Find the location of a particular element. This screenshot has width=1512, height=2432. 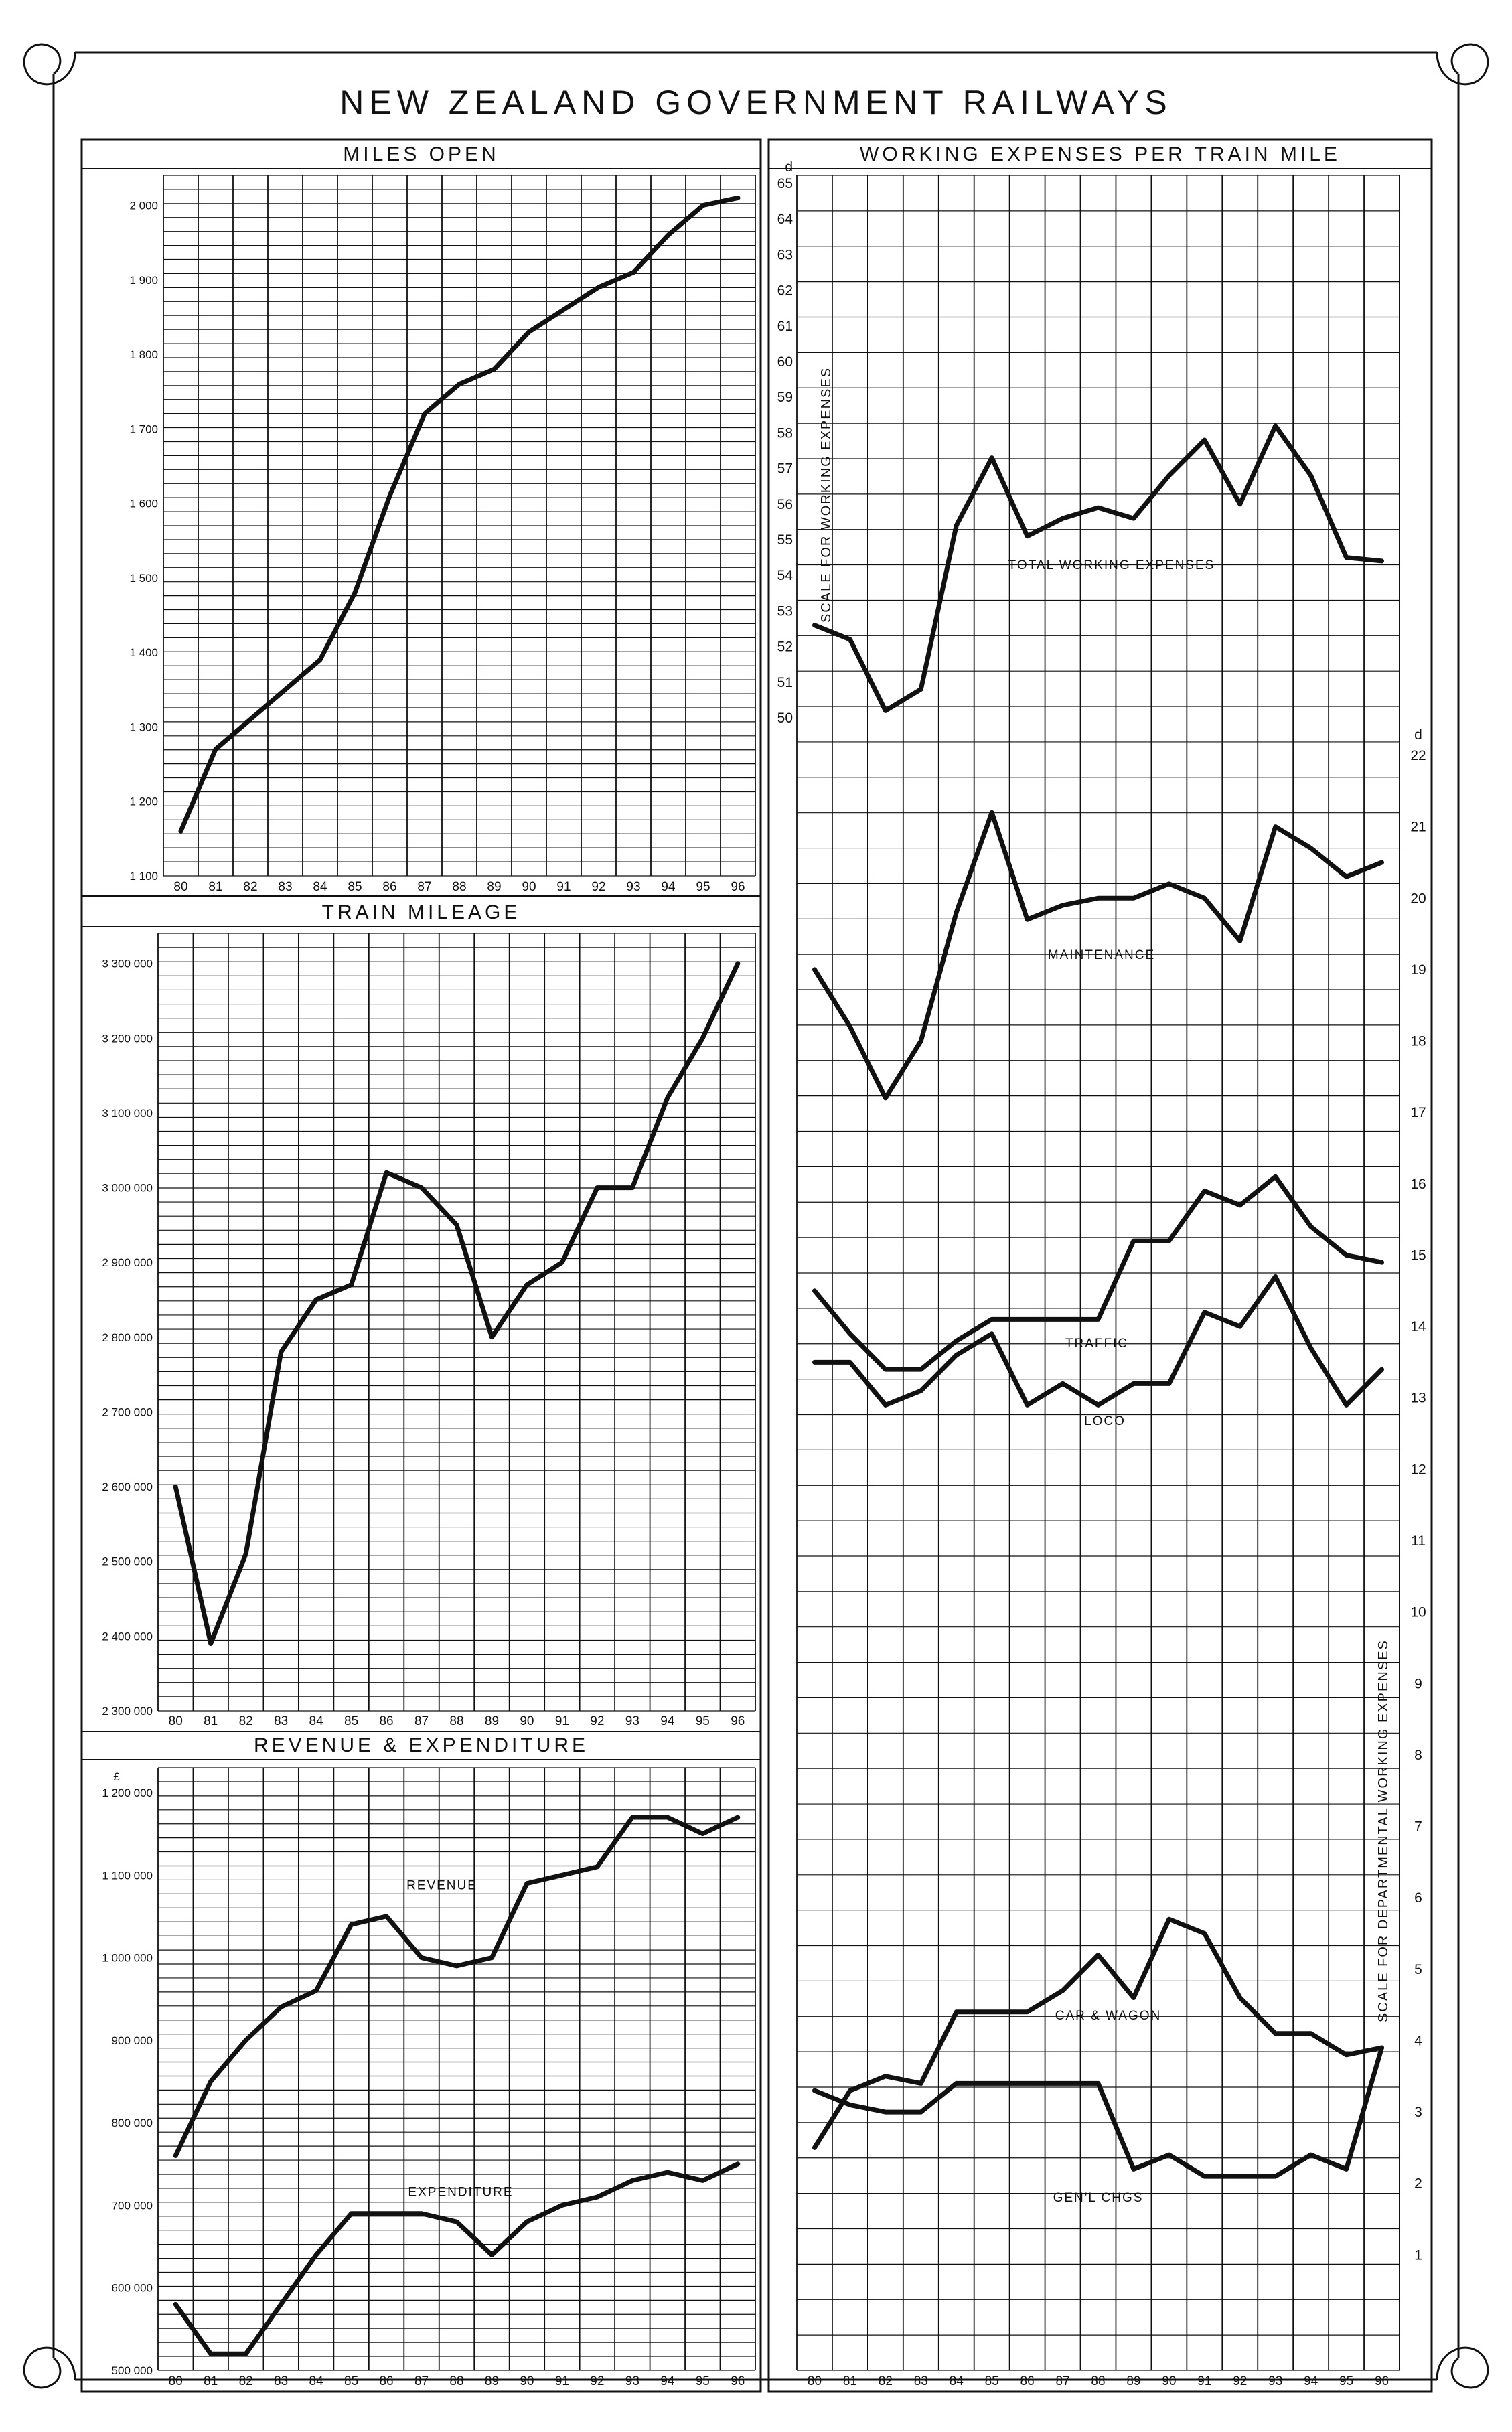

left-axis-tick: 64 is located at coordinates (785, 219).